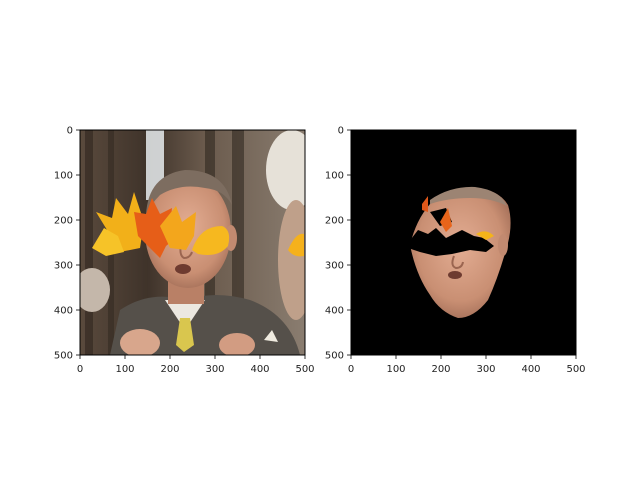  I want to click on background-stripe, so click(89, 242).